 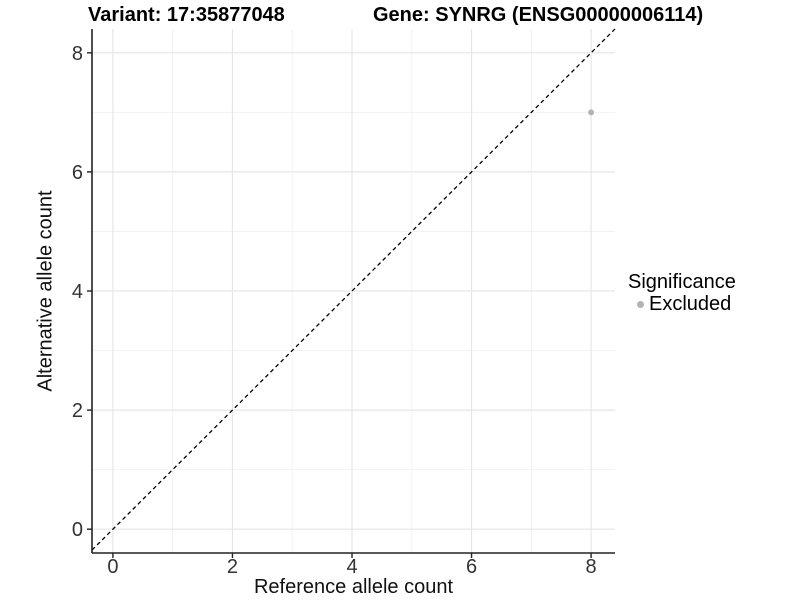 I want to click on x-tick-label: 2, so click(x=232, y=567).